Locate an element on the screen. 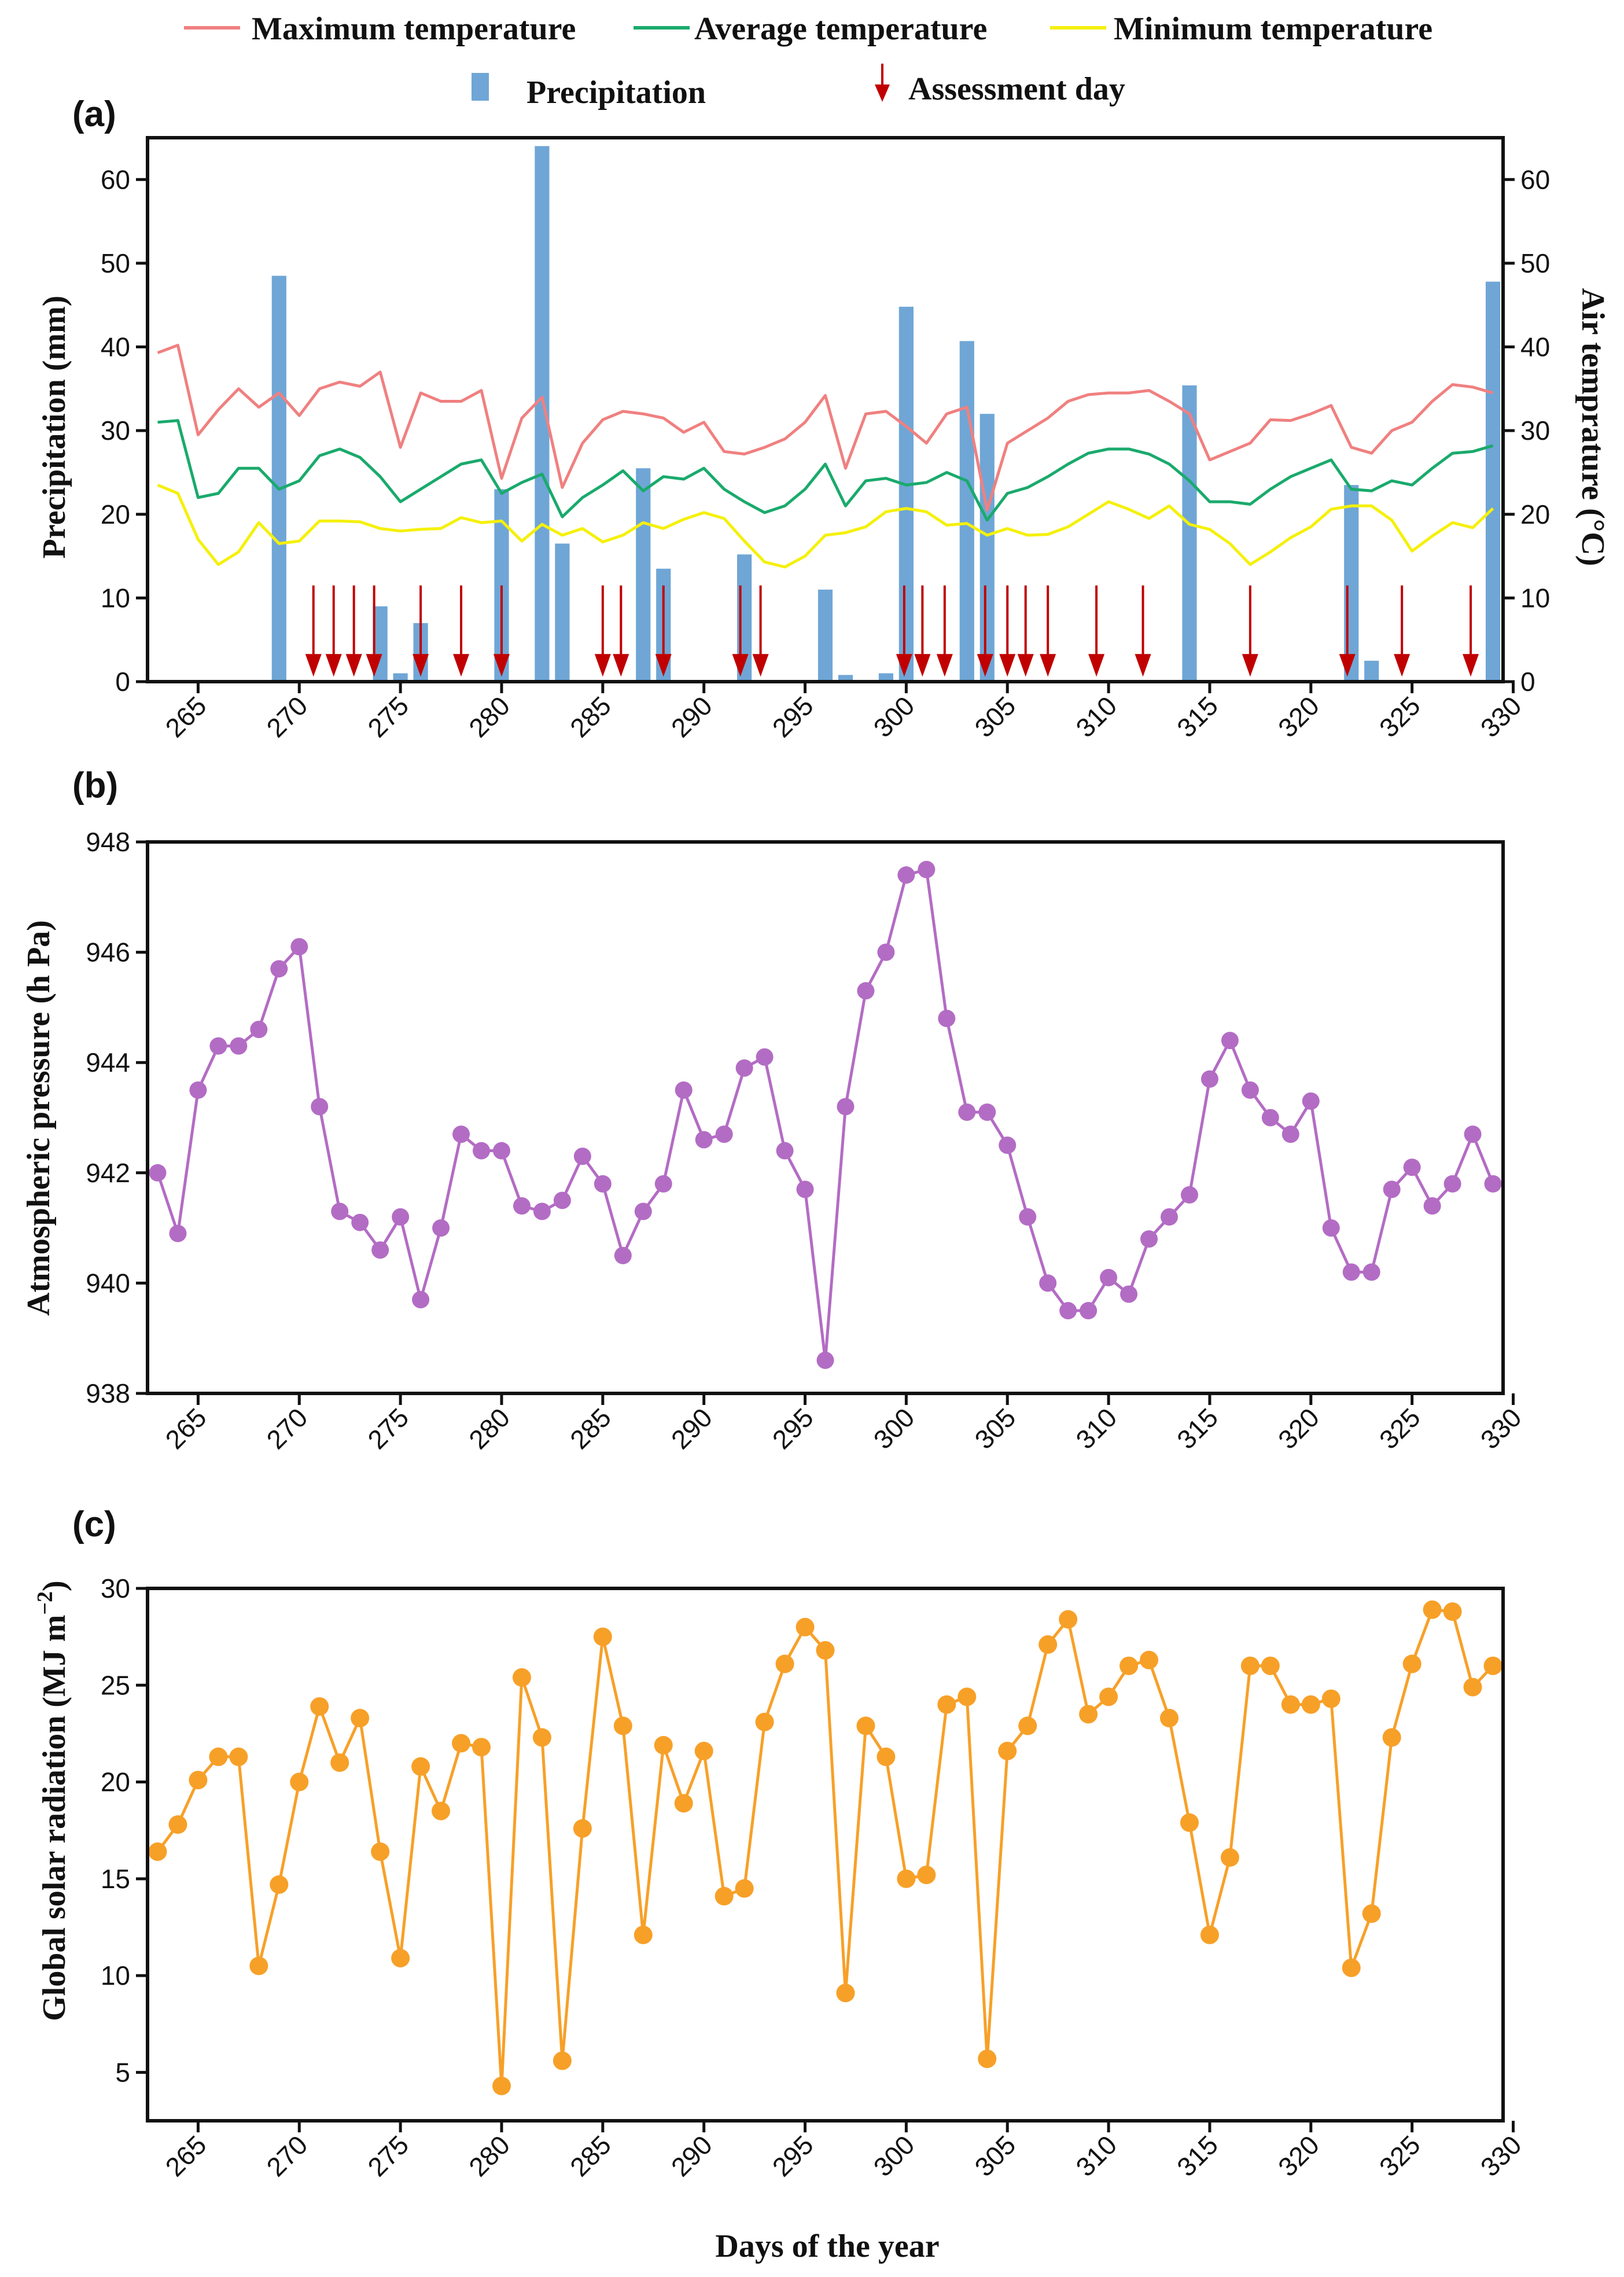 The image size is (1624, 2277). panel-a-left-y-tick-label: 20 is located at coordinates (115, 514).